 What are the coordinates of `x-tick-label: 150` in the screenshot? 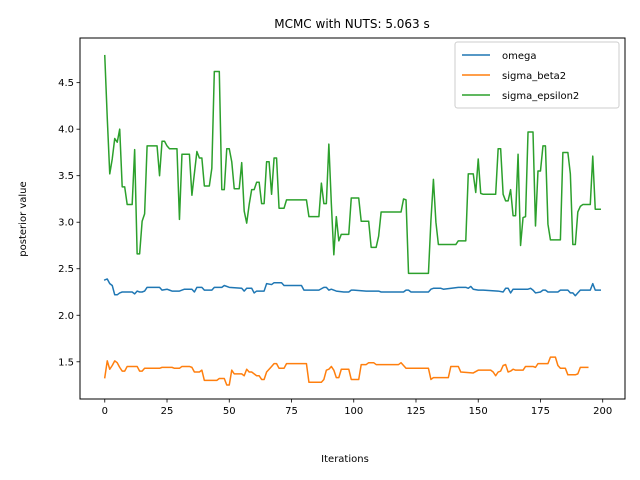 It's located at (478, 411).